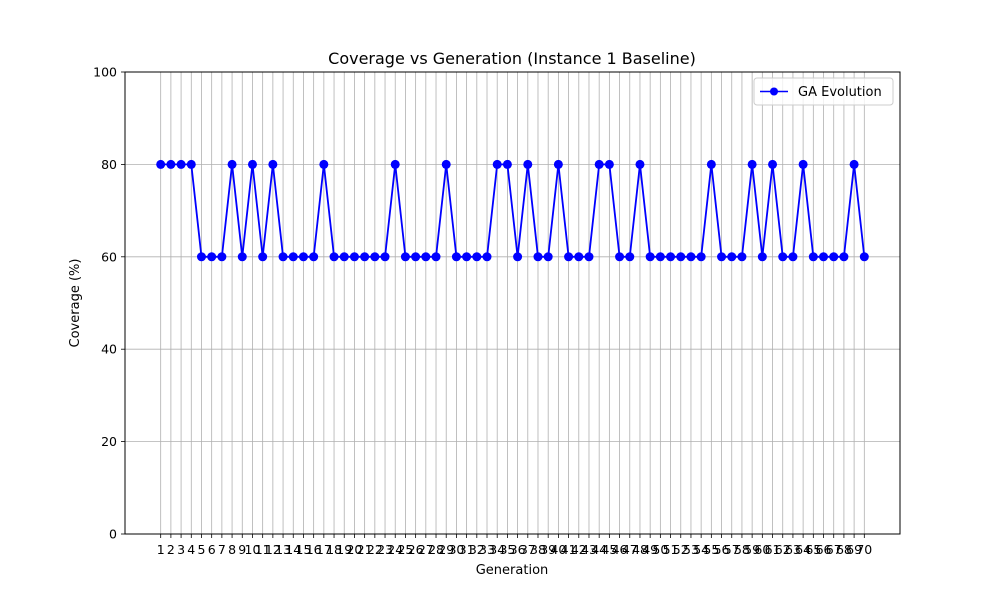 Image resolution: width=1000 pixels, height=600 pixels. Describe the element at coordinates (253, 549) in the screenshot. I see `x-tick-label: 10` at that location.